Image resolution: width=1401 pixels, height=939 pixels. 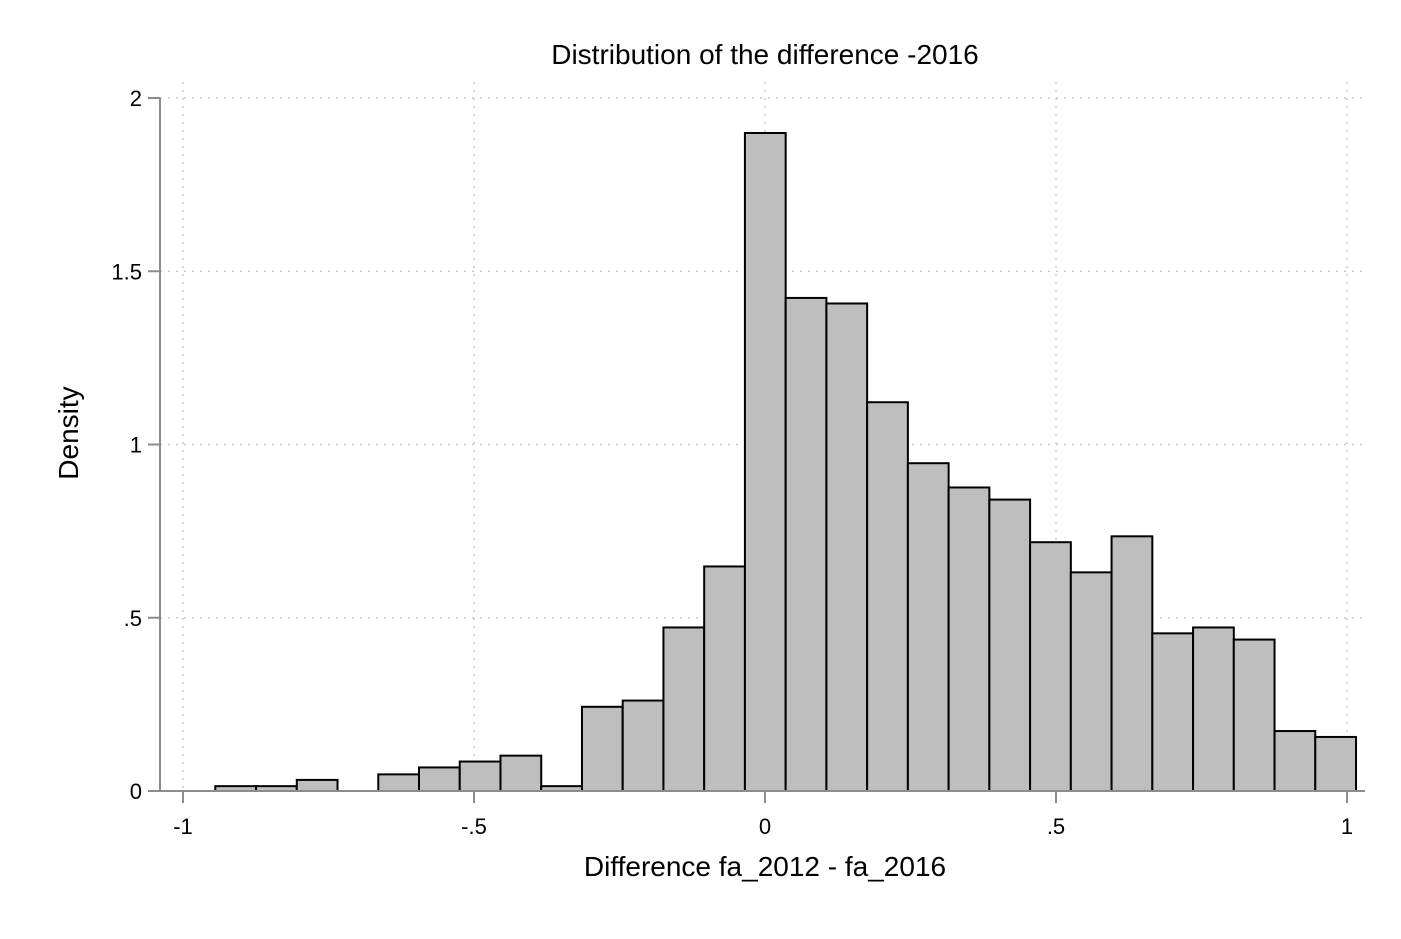 I want to click on x-tick-label: -.5, so click(x=474, y=826).